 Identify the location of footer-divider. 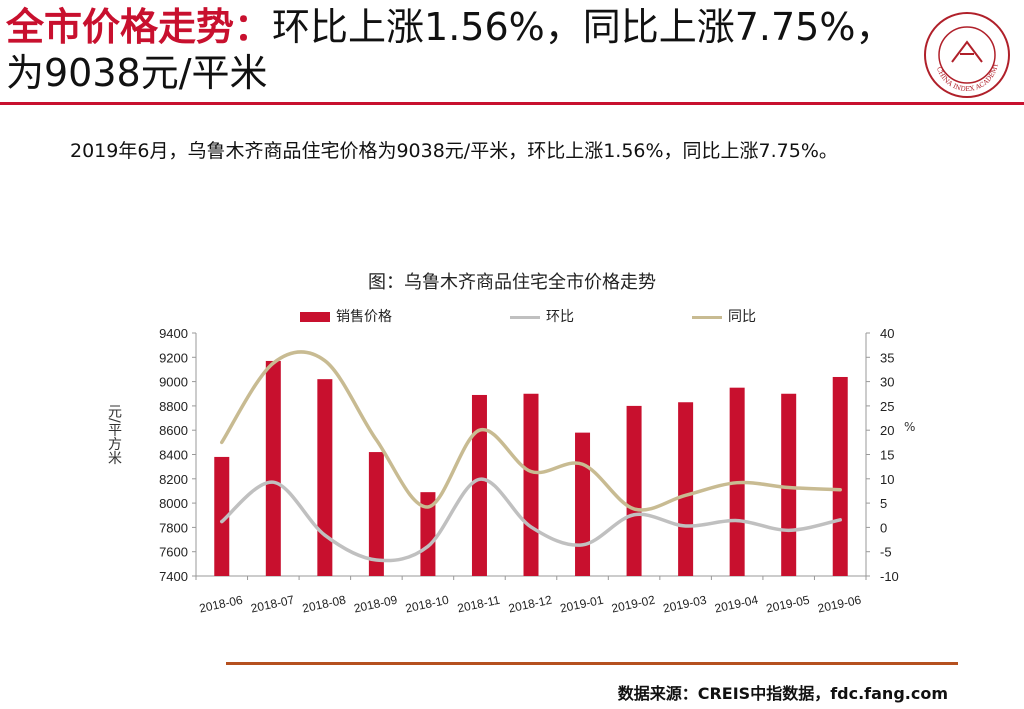
(592, 663).